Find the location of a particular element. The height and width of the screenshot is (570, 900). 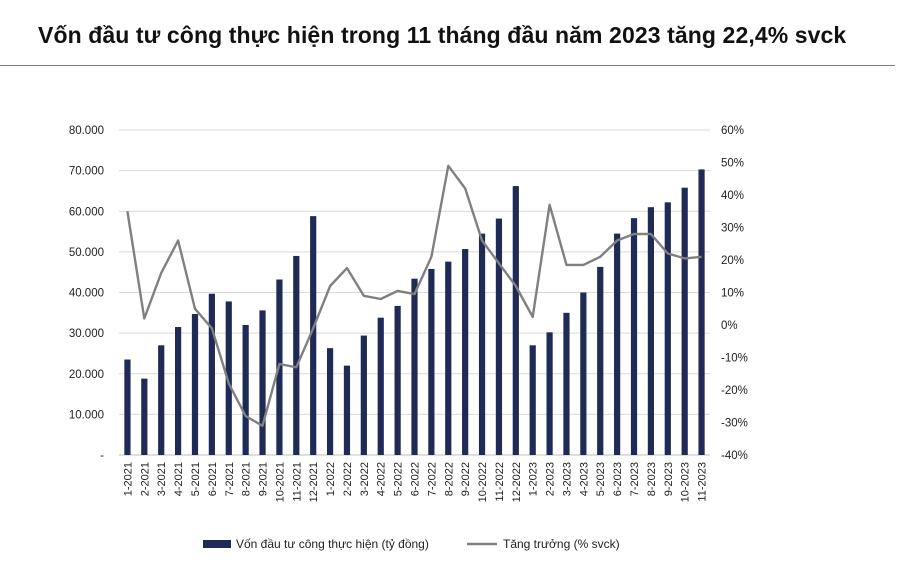

x-axis-tick-label: 7-2021 is located at coordinates (230, 479).